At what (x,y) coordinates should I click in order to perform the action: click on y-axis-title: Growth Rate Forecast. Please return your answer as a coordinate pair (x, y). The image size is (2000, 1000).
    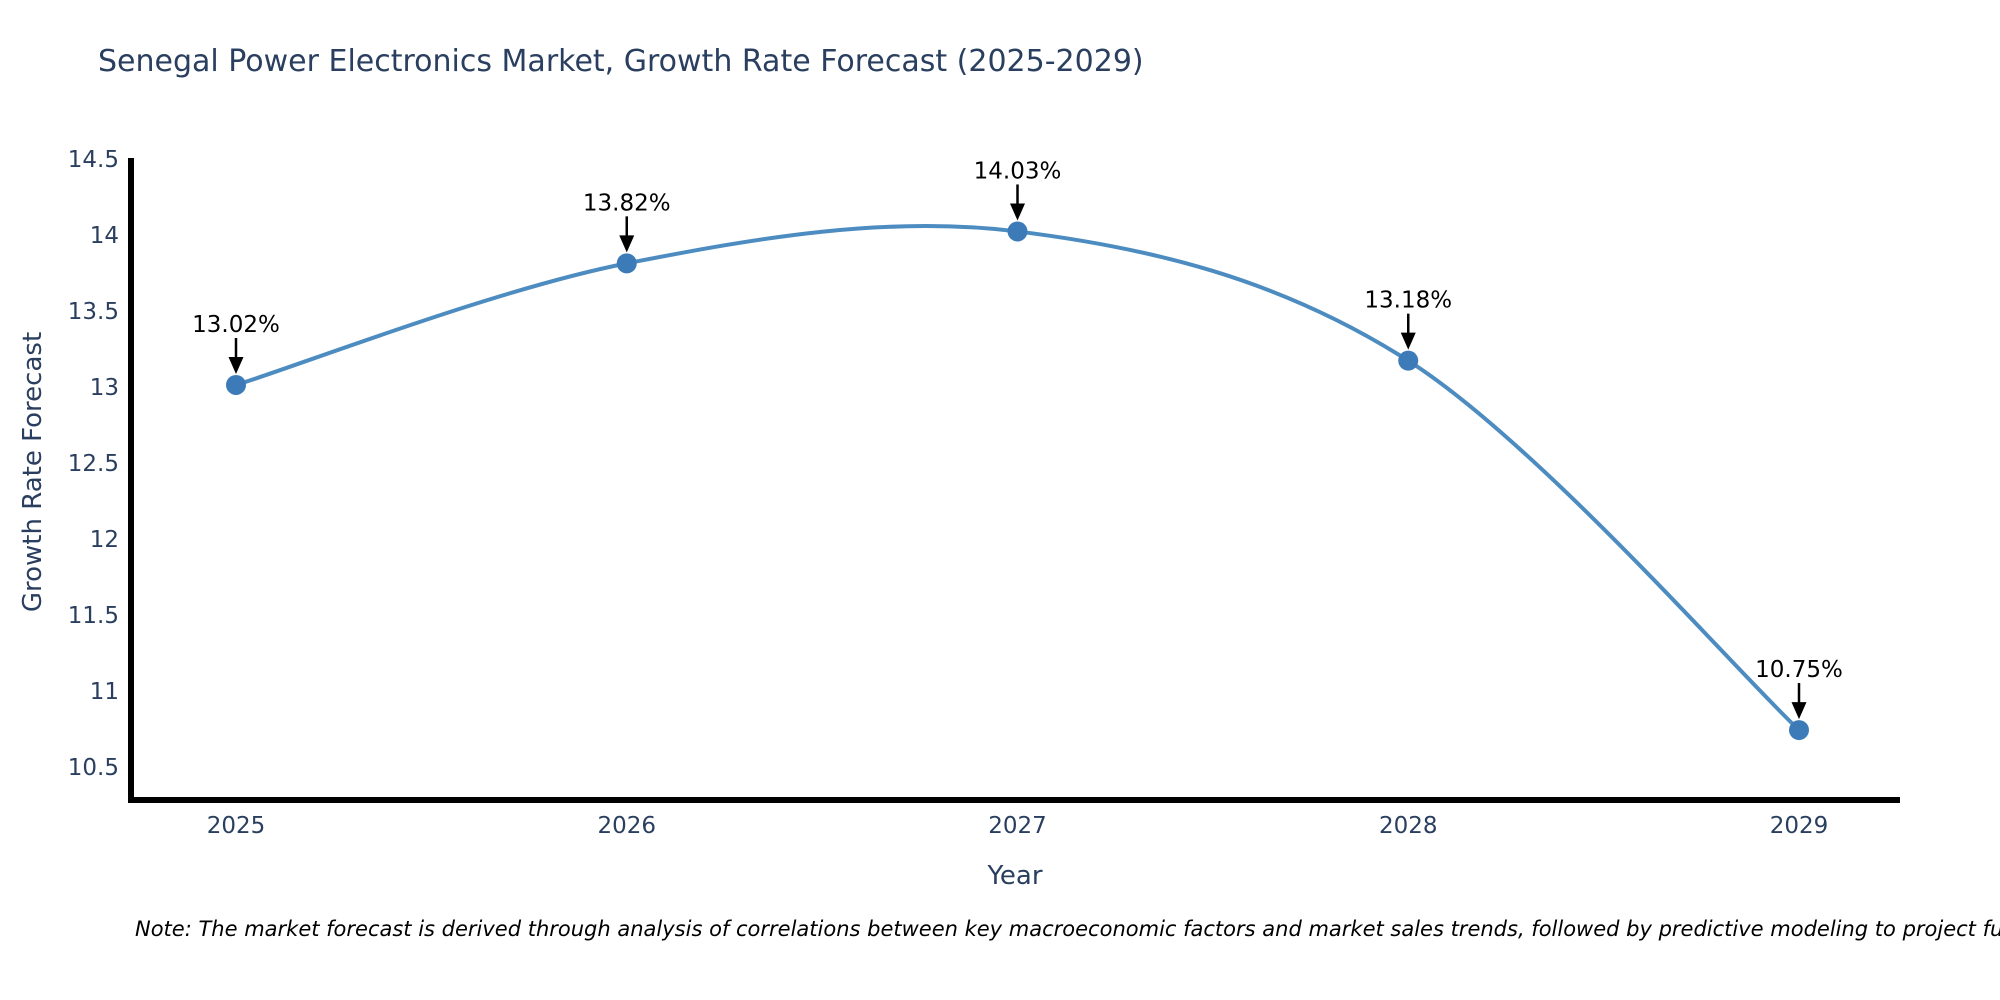
    Looking at the image, I should click on (33, 472).